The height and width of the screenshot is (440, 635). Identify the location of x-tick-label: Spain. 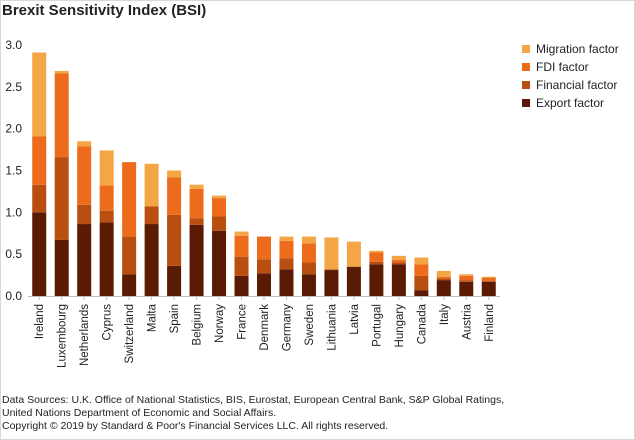
(175, 318).